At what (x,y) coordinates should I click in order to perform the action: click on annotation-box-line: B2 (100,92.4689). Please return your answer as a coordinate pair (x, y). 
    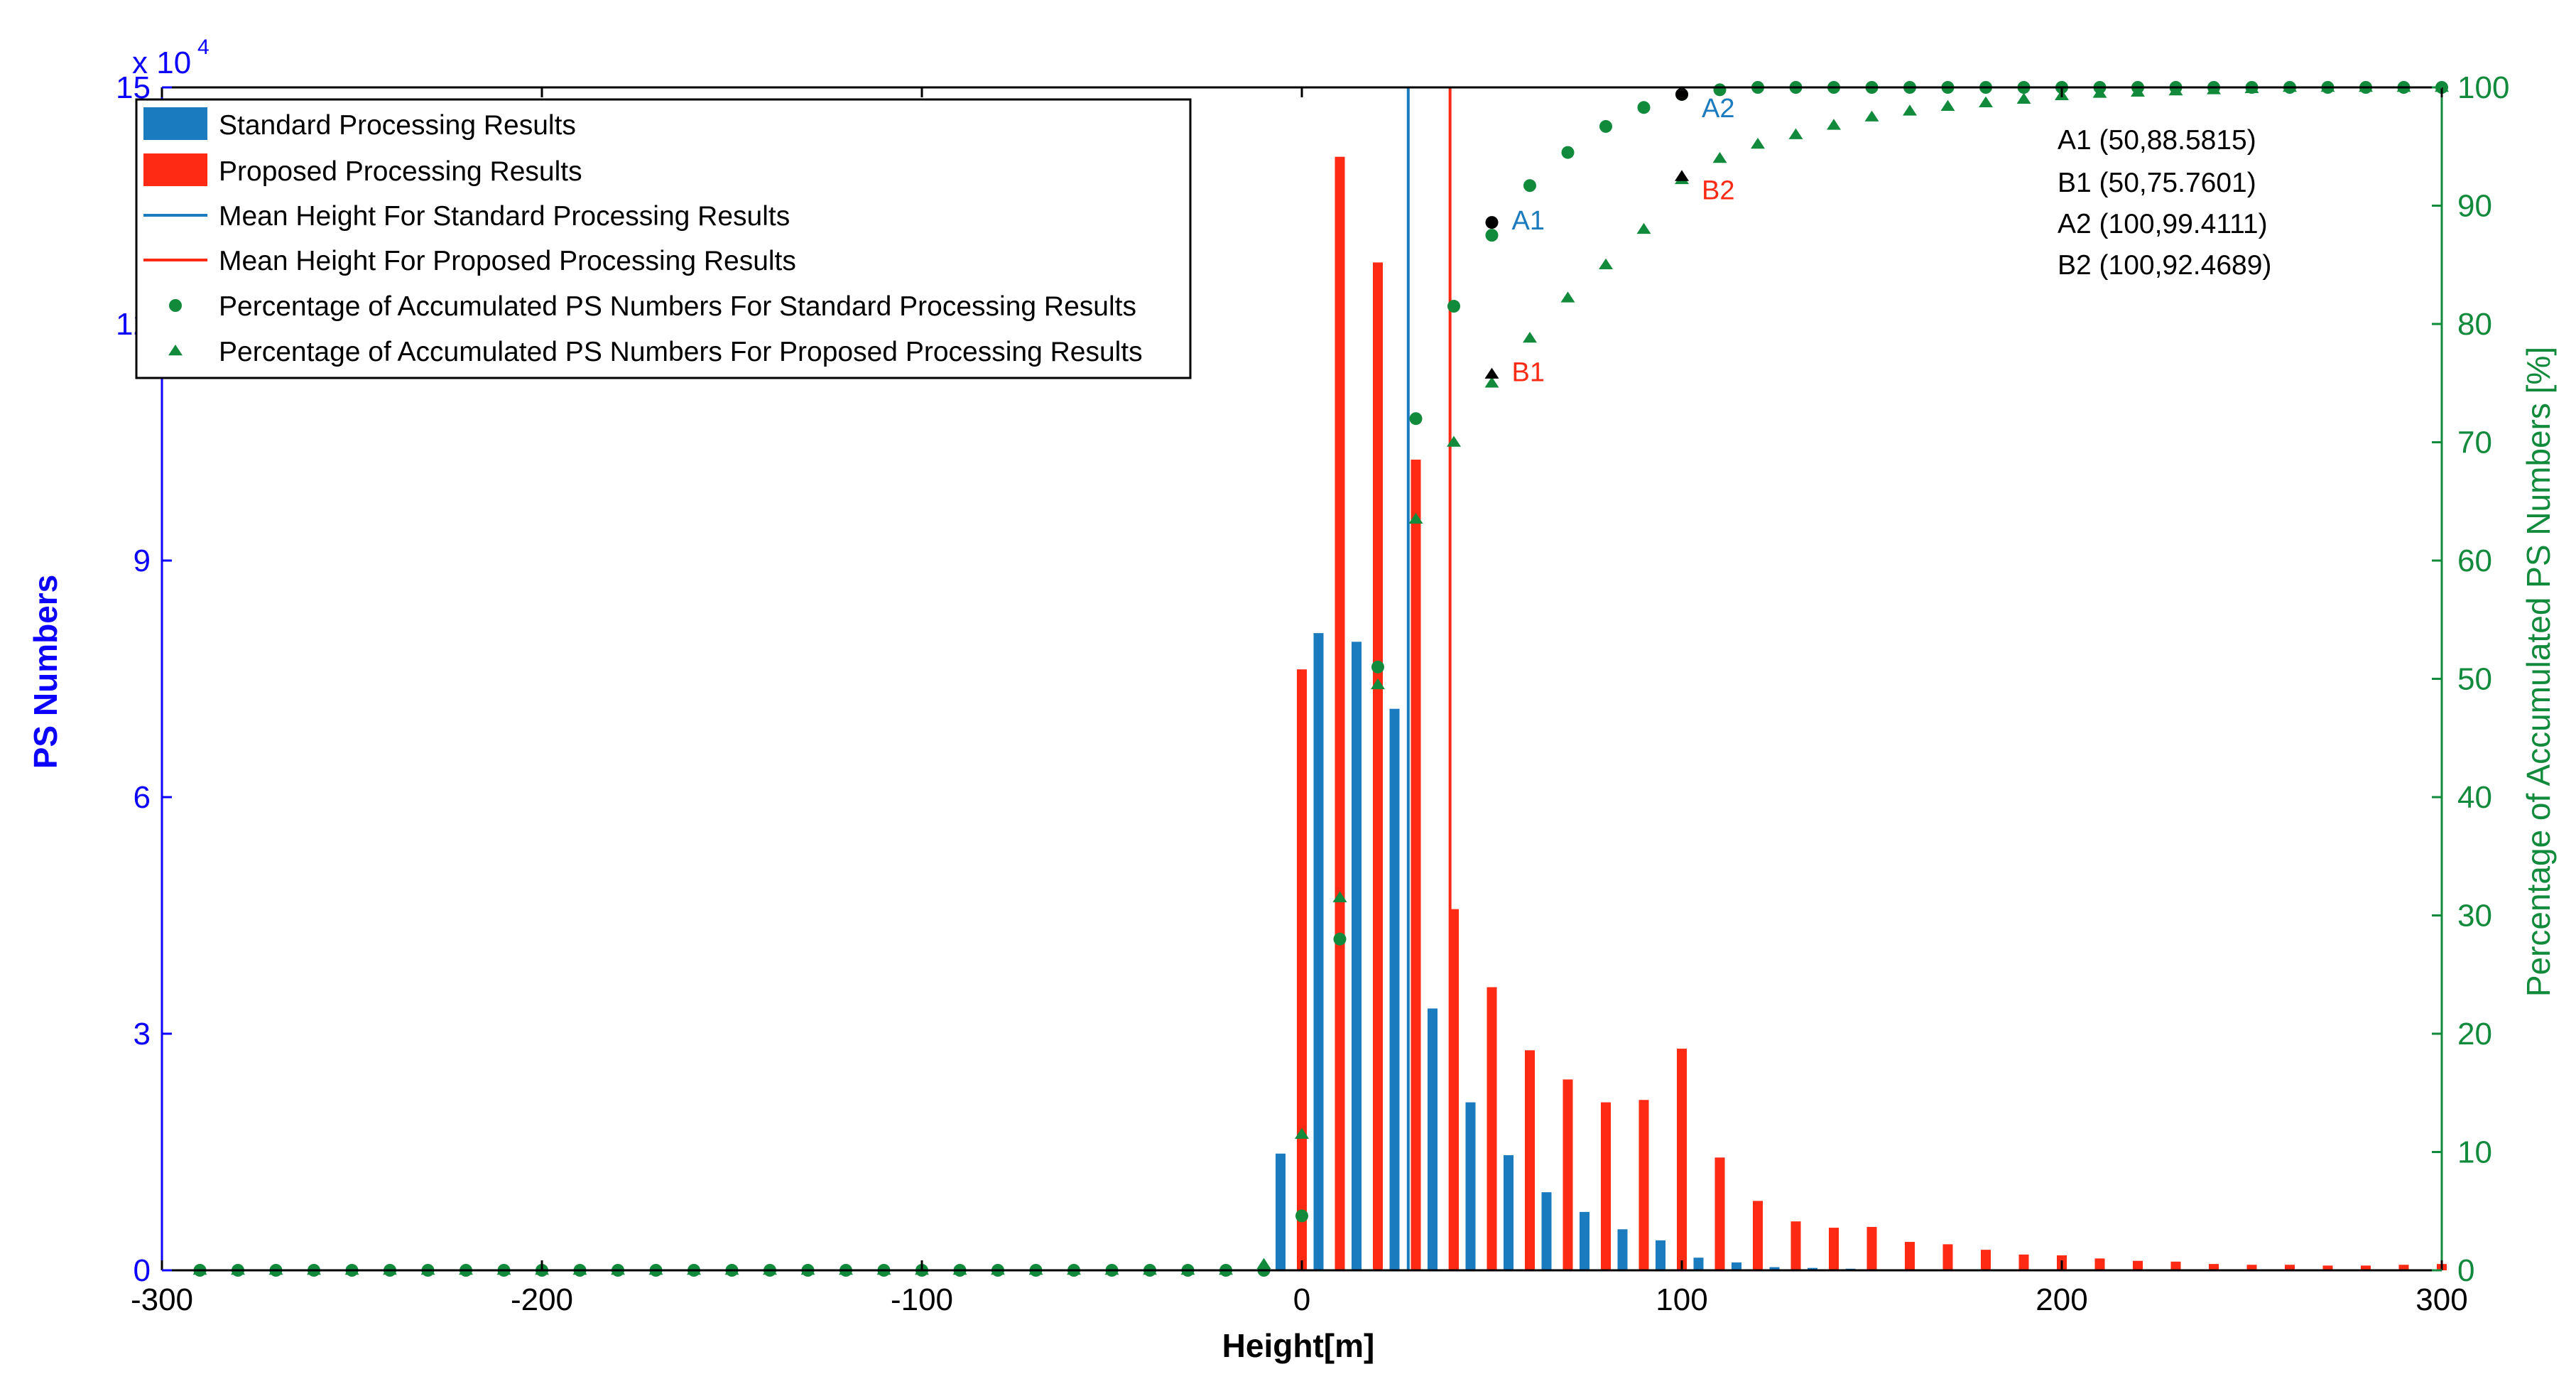
    Looking at the image, I should click on (2164, 265).